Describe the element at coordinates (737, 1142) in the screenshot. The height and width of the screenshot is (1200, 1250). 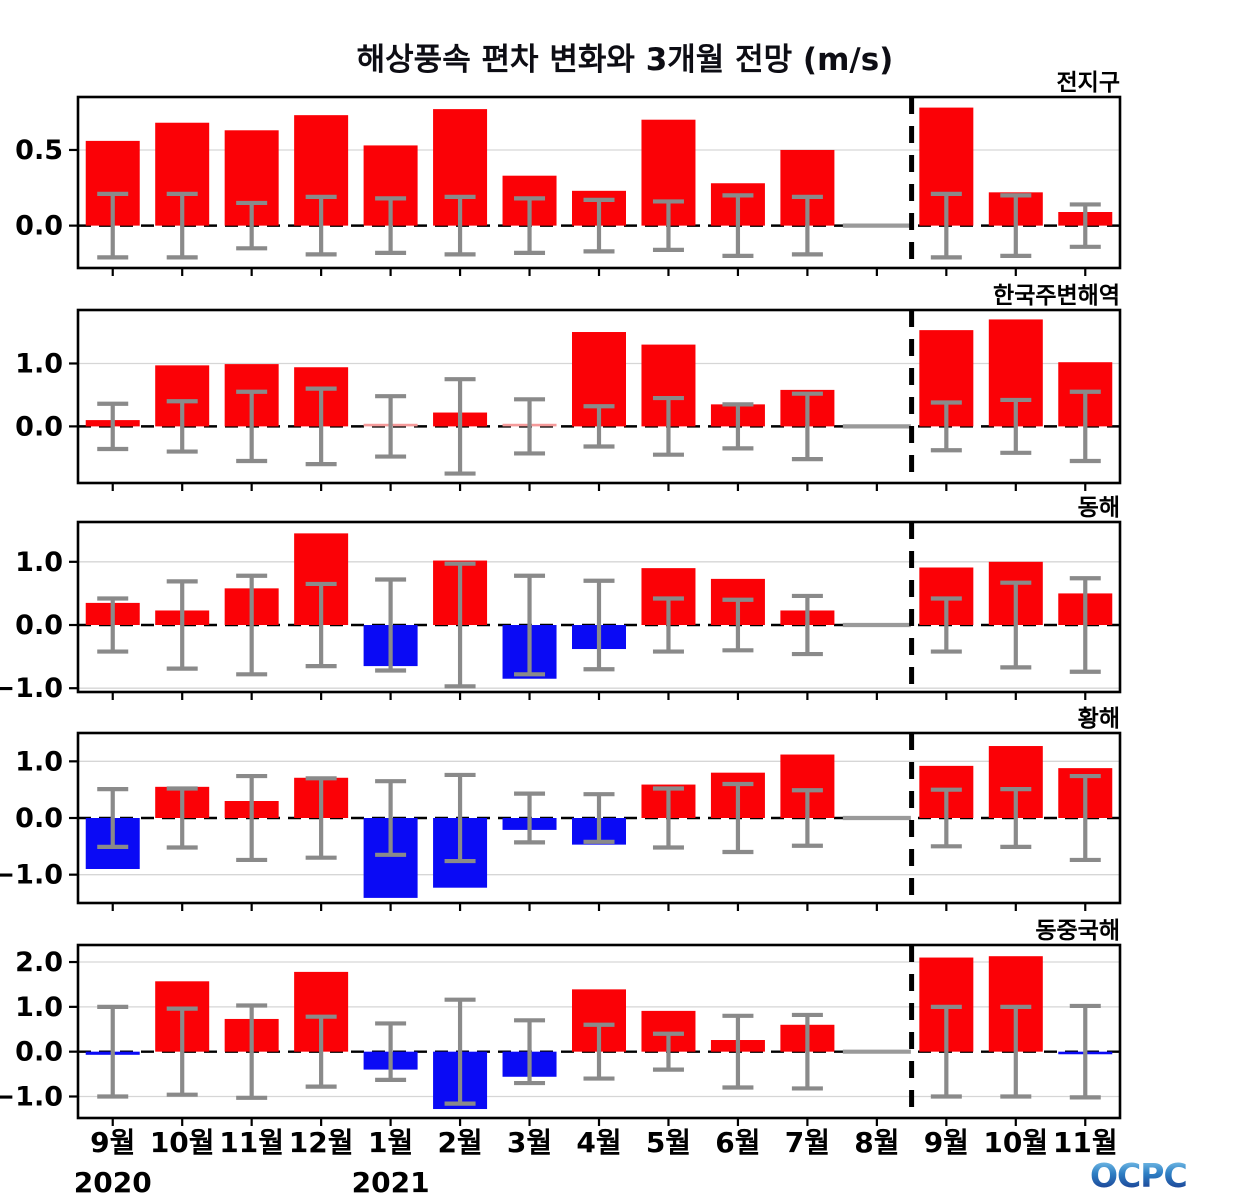
I see `x-tick-label: 6월` at that location.